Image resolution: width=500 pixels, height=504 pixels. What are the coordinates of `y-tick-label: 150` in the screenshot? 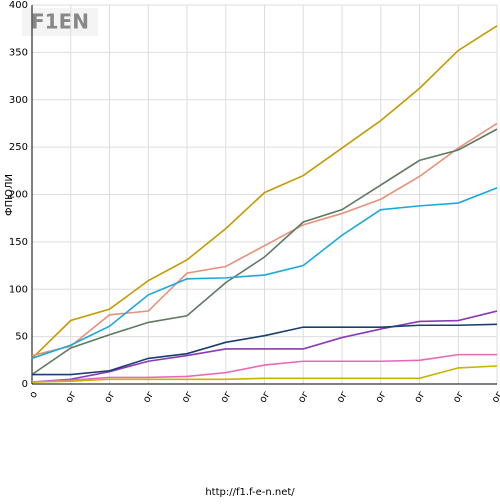 It's located at (18, 242).